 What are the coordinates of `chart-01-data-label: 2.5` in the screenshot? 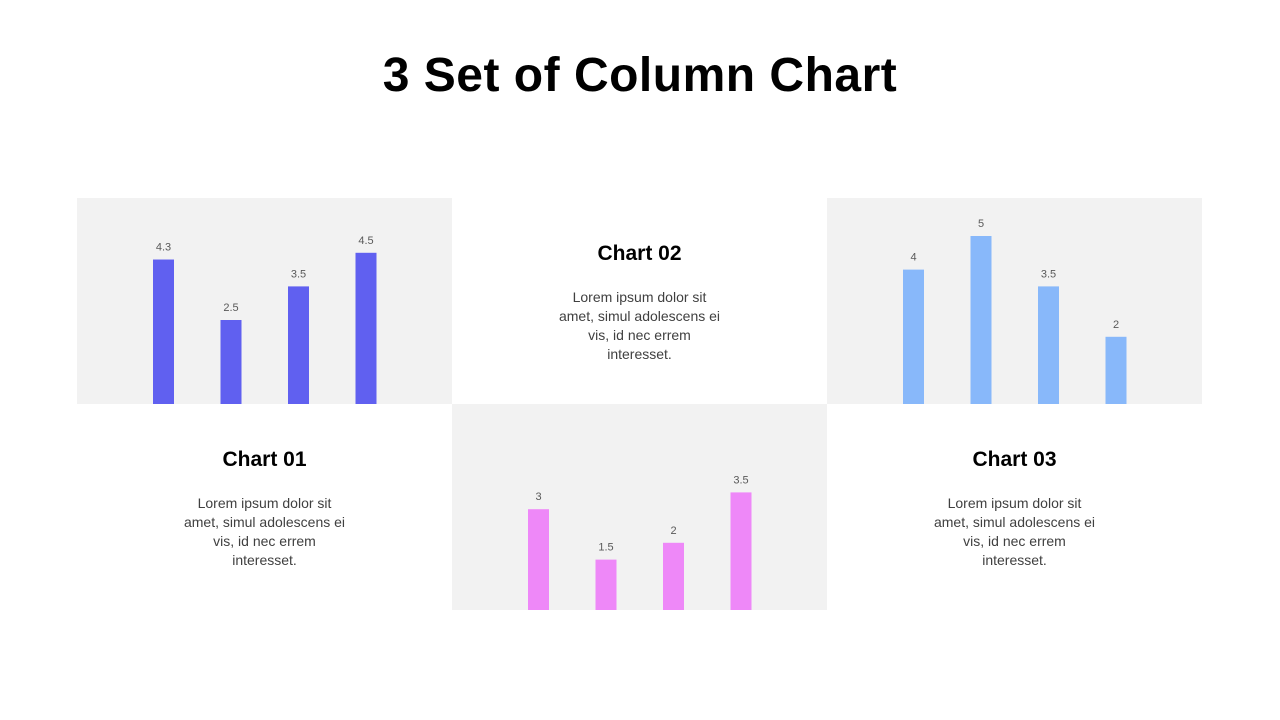 It's located at (230, 308).